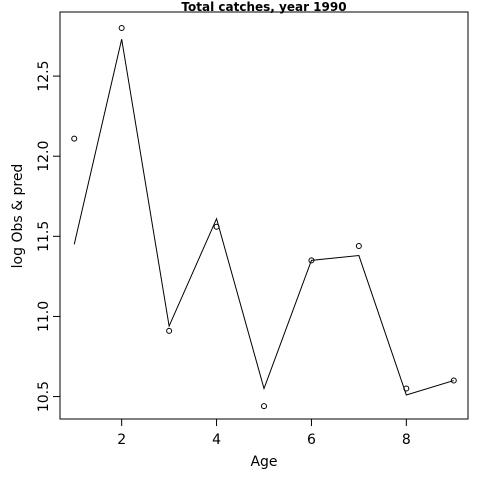  I want to click on chart-title: Total catches, year 1990, so click(263, 7).